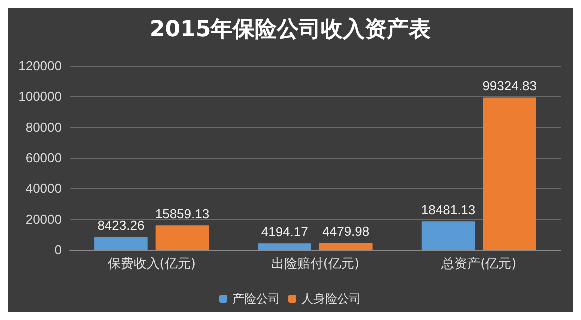 This screenshot has height=320, width=581. I want to click on data-label: 4479.98, so click(346, 232).